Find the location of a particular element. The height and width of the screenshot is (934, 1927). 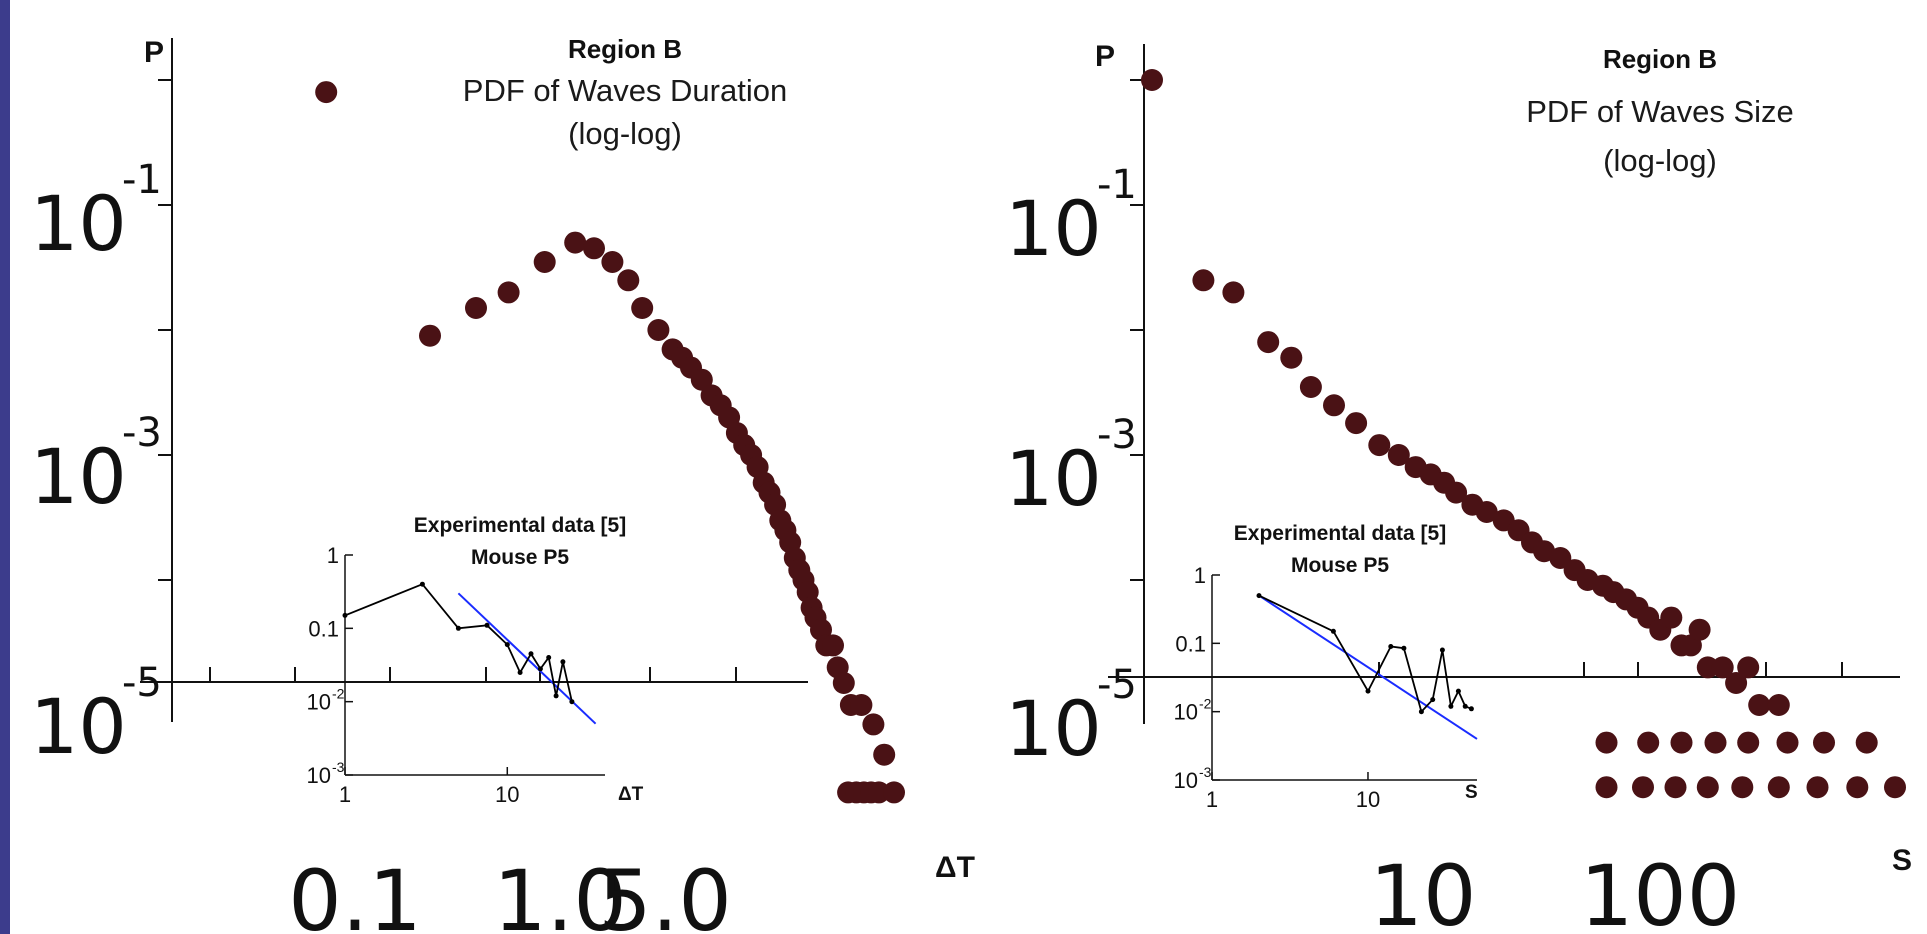

left-inset-title: Experimental data [5] is located at coordinates (520, 525).